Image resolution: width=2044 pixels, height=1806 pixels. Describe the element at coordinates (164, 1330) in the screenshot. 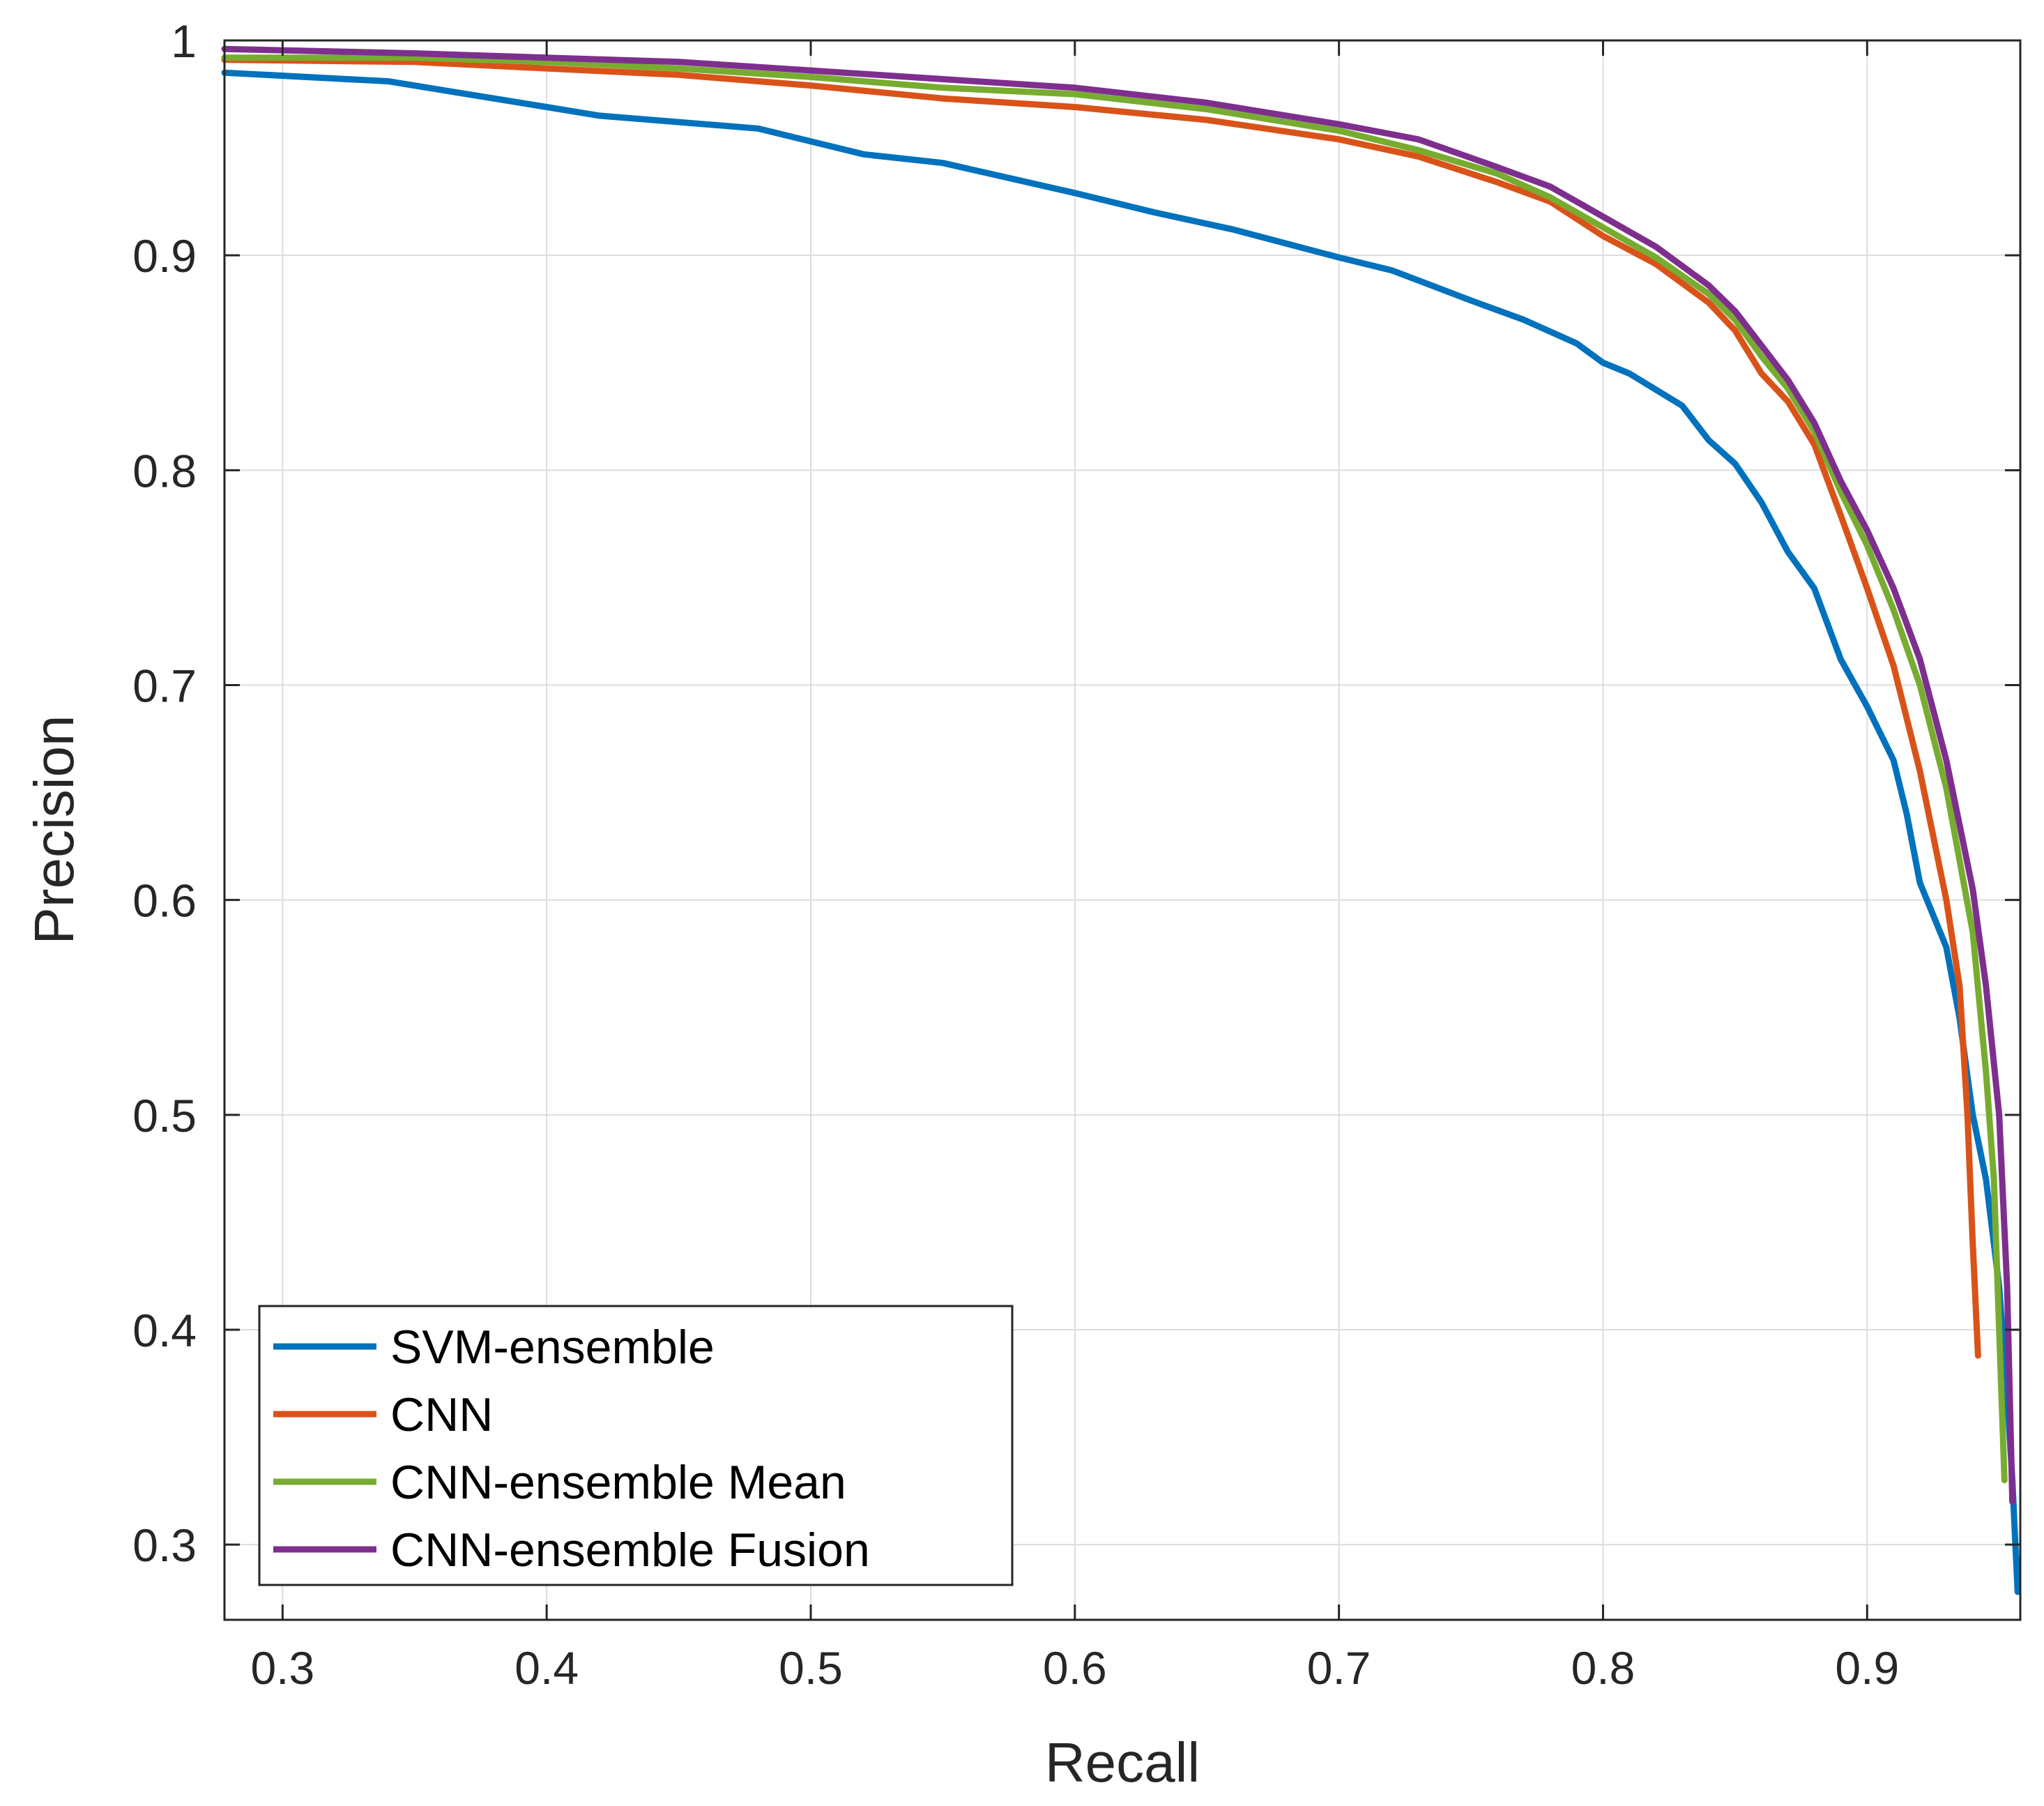

I see `y-tick-label: 0.4` at that location.